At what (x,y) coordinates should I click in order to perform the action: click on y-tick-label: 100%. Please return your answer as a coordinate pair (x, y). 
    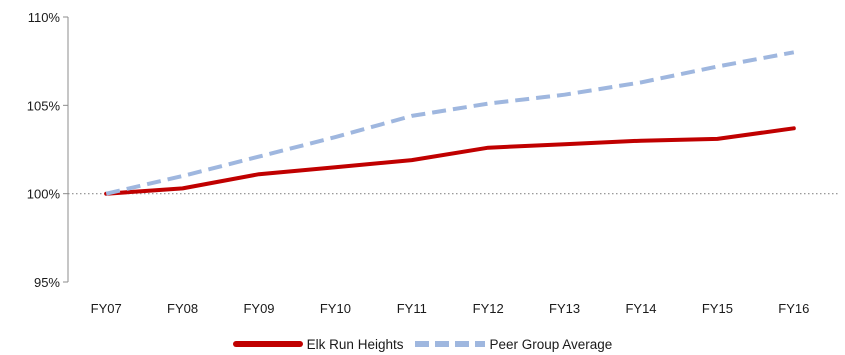
    Looking at the image, I should click on (44, 194).